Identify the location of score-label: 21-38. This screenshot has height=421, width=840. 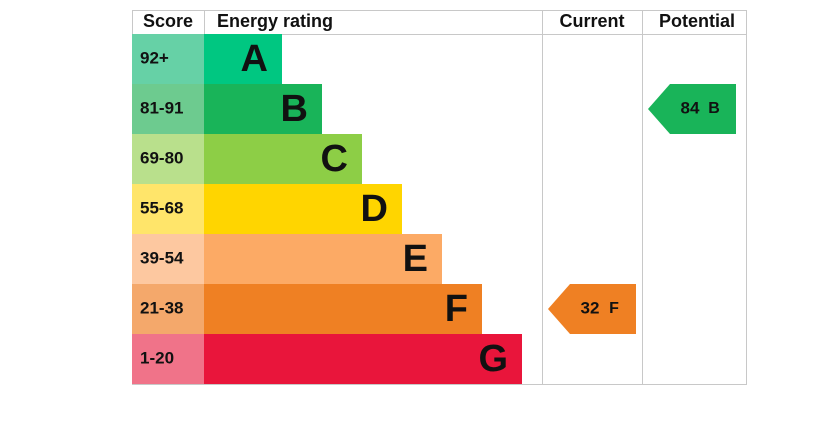
(161, 307).